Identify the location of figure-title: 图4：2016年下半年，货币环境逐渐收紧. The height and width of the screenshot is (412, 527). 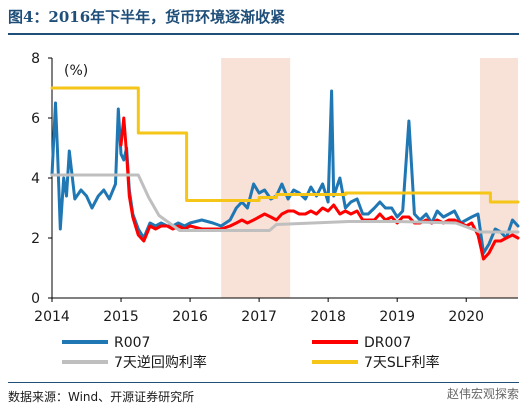
(147, 17).